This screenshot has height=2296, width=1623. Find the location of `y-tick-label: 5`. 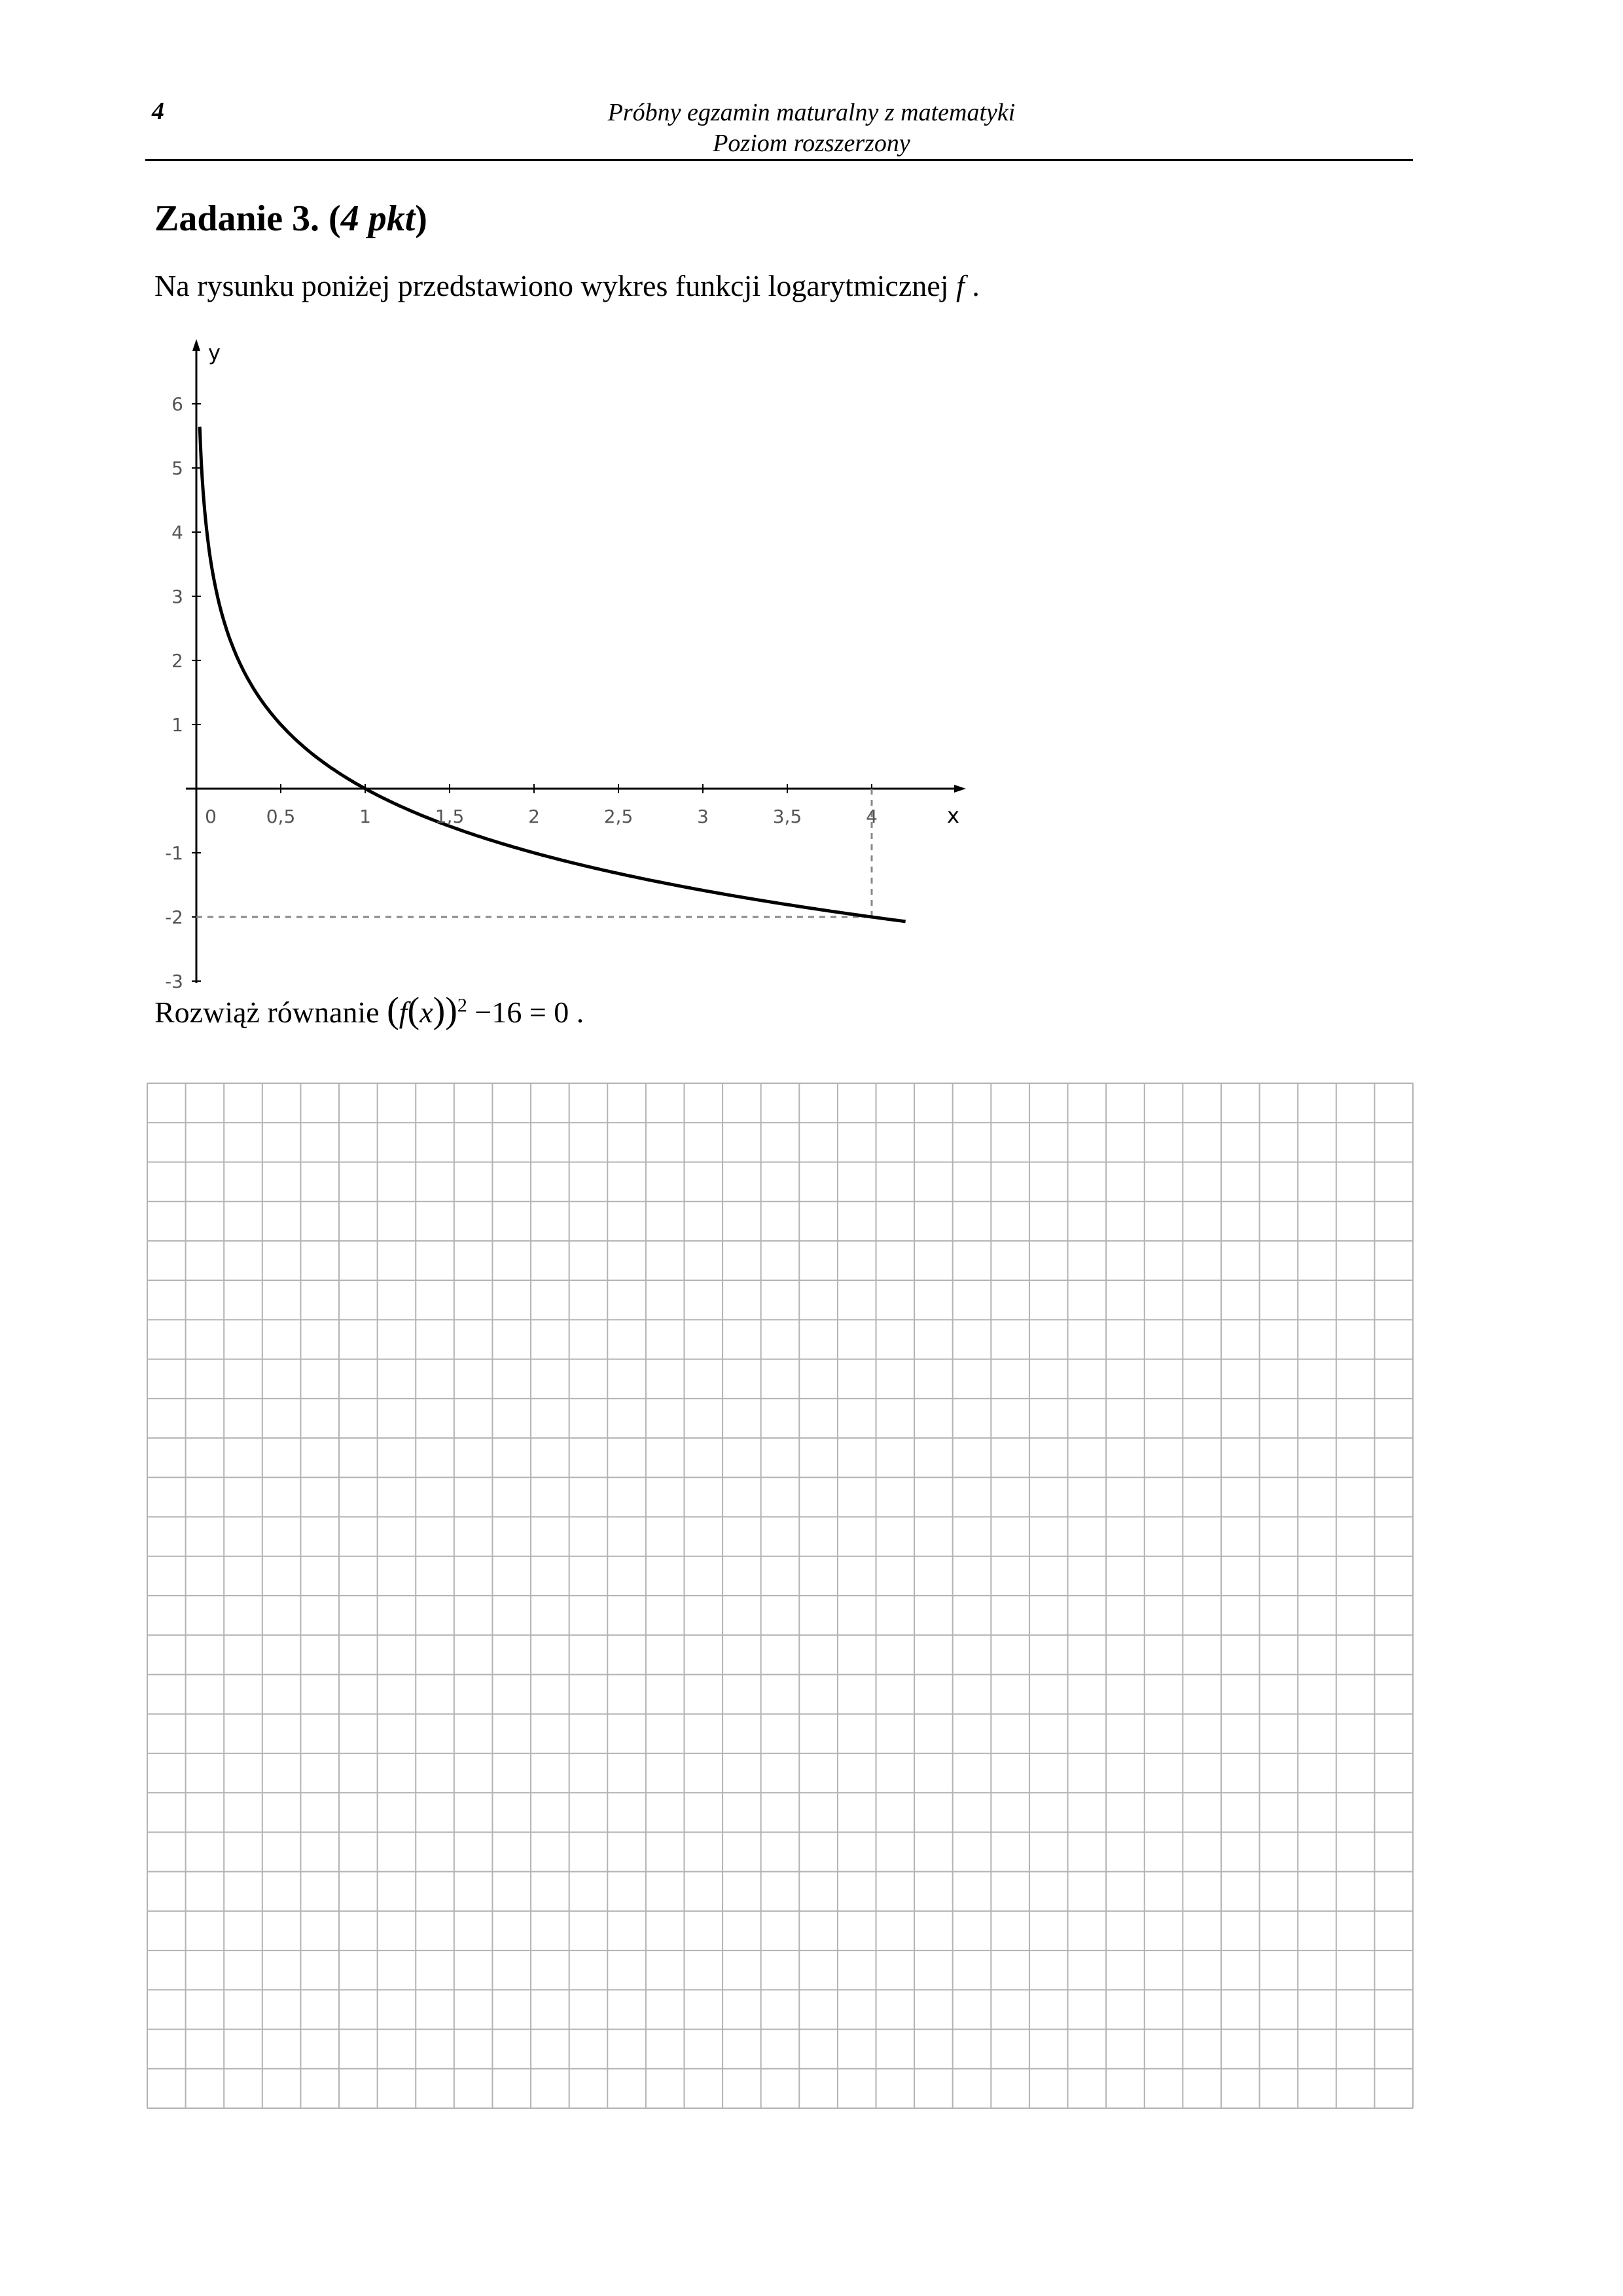

y-tick-label: 5 is located at coordinates (177, 468).